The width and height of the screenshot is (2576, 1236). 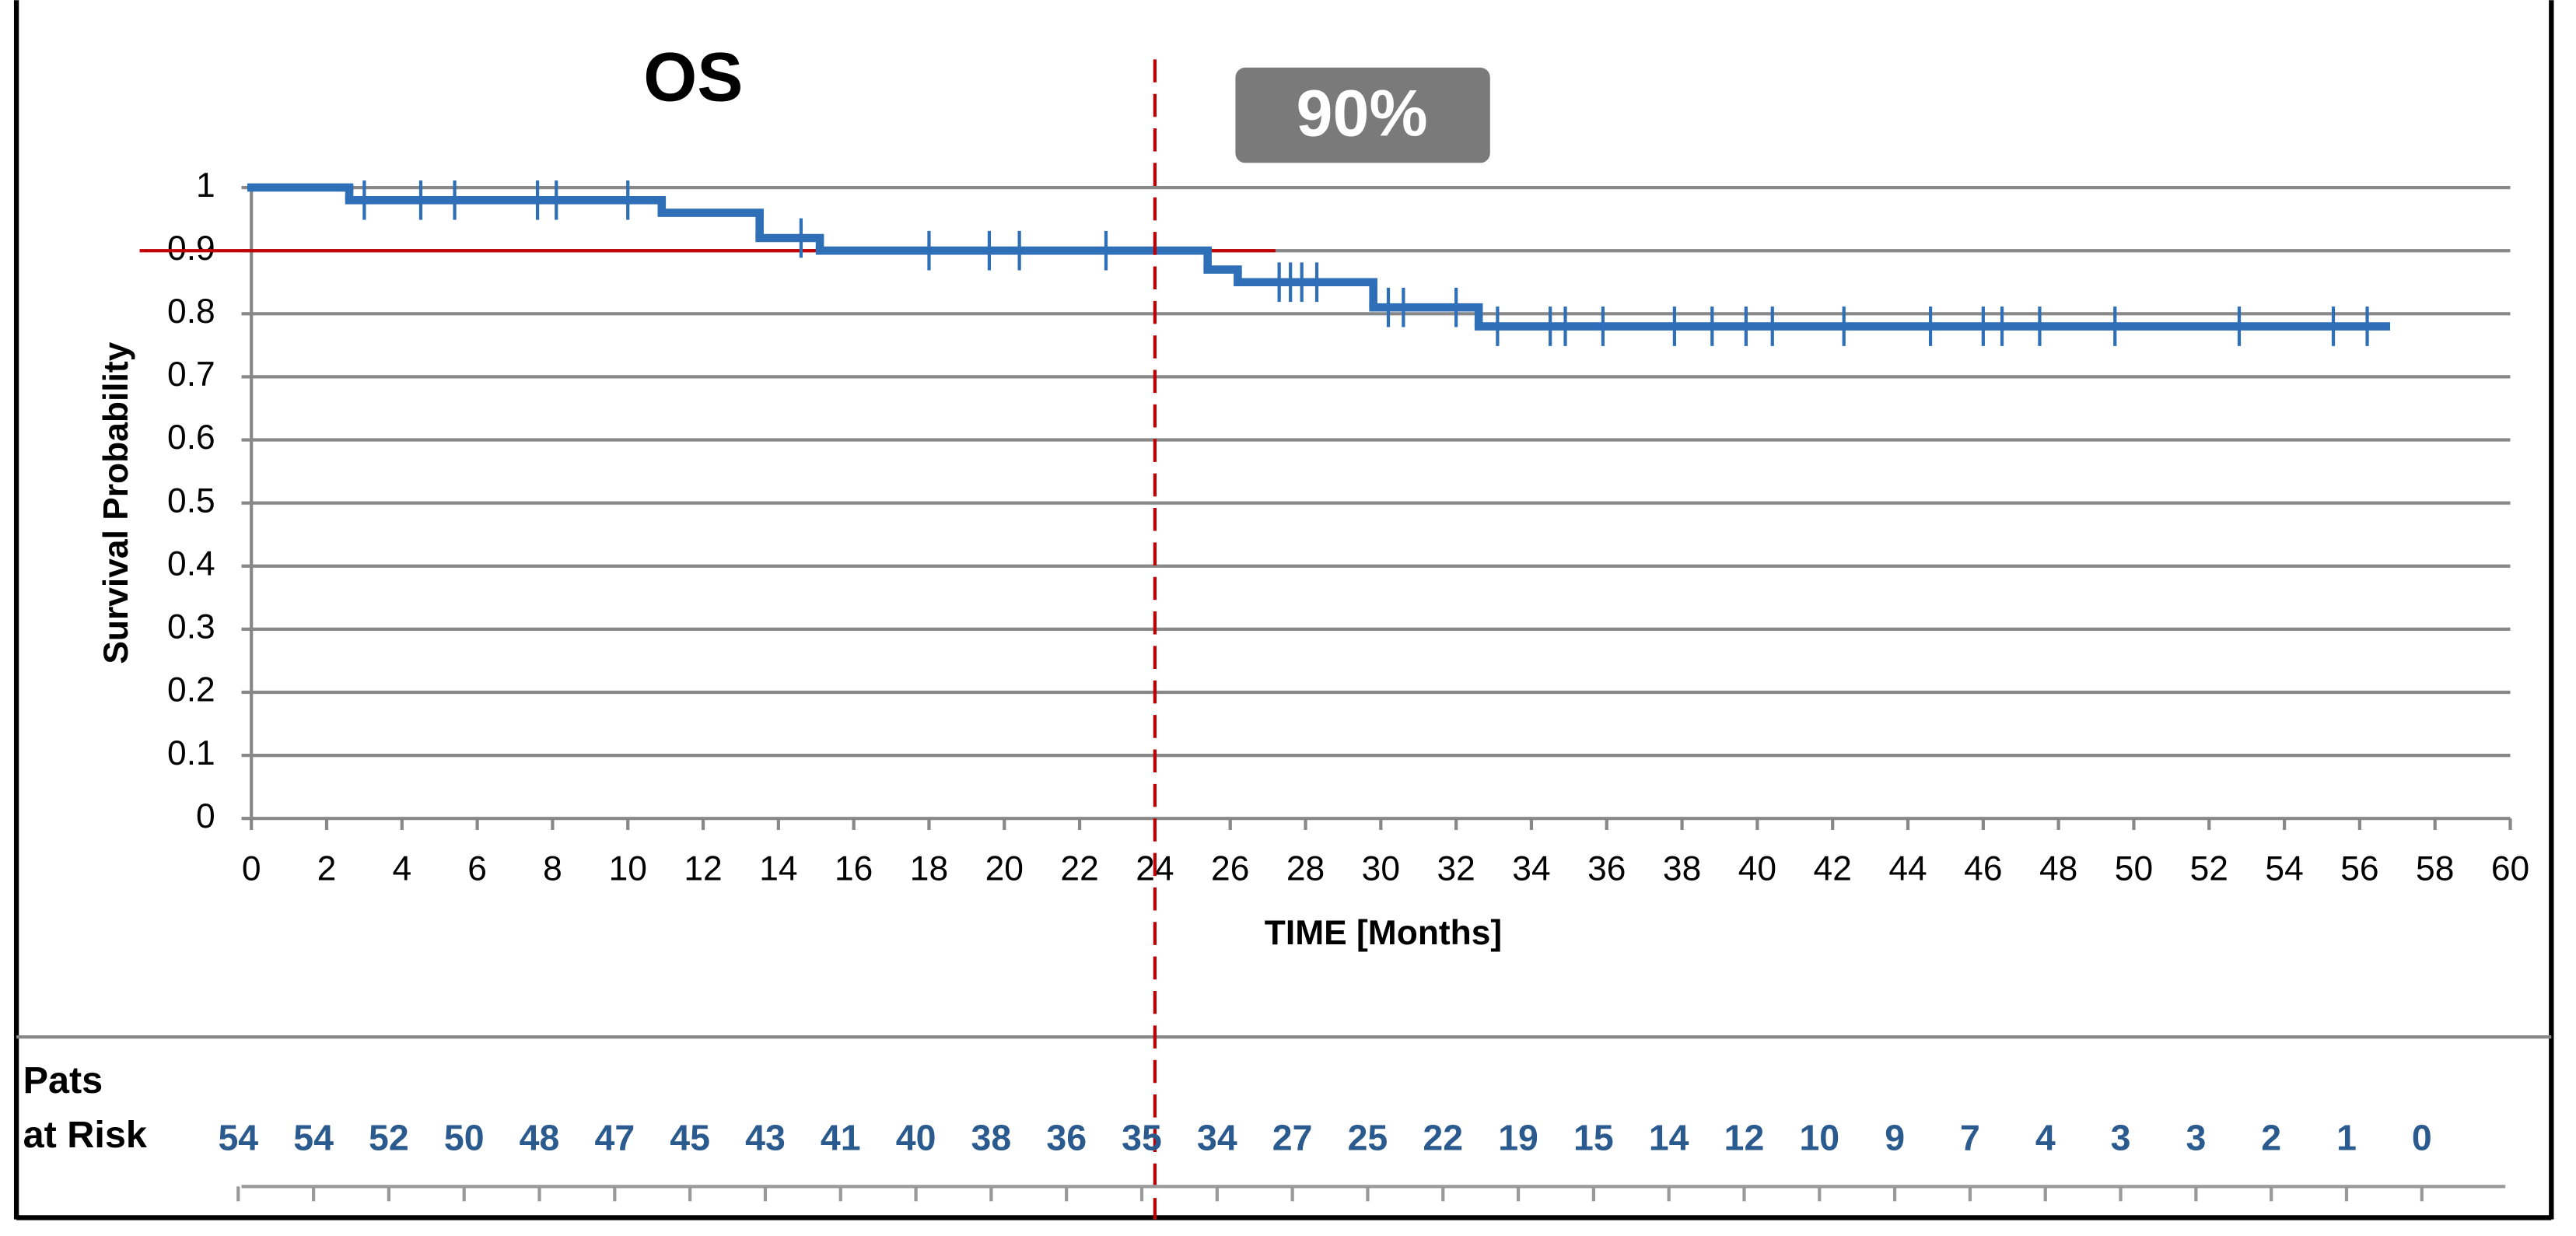 What do you see at coordinates (1593, 1137) in the screenshot?
I see `at-risk-count: 15` at bounding box center [1593, 1137].